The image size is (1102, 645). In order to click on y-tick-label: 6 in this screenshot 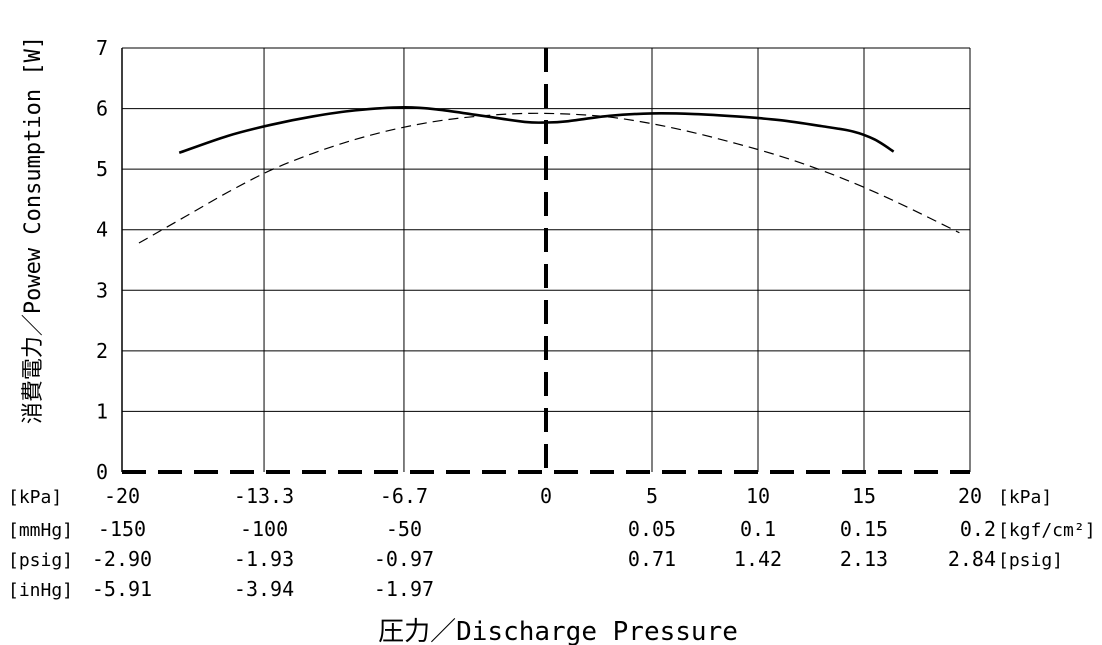, I will do `click(102, 109)`.